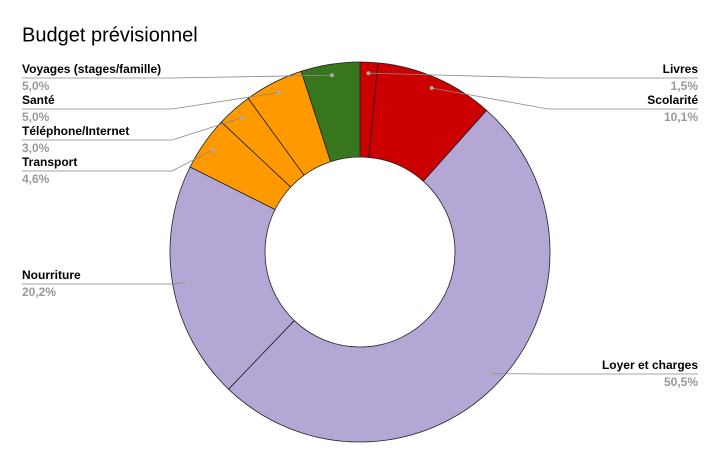  I want to click on chart-title: Budget prévisionnel, so click(110, 35).